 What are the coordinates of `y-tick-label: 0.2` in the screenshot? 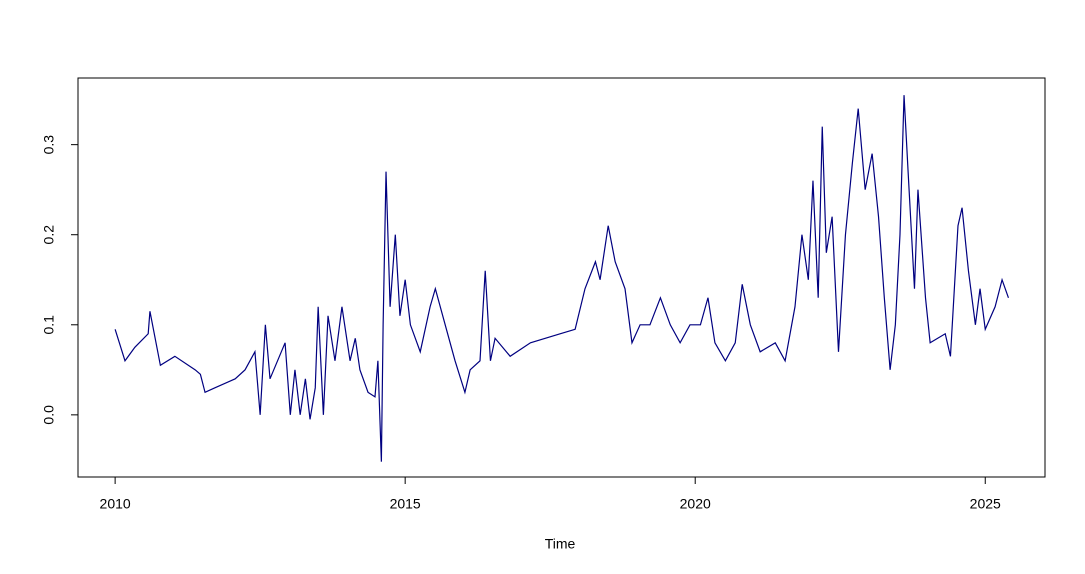 It's located at (49, 235).